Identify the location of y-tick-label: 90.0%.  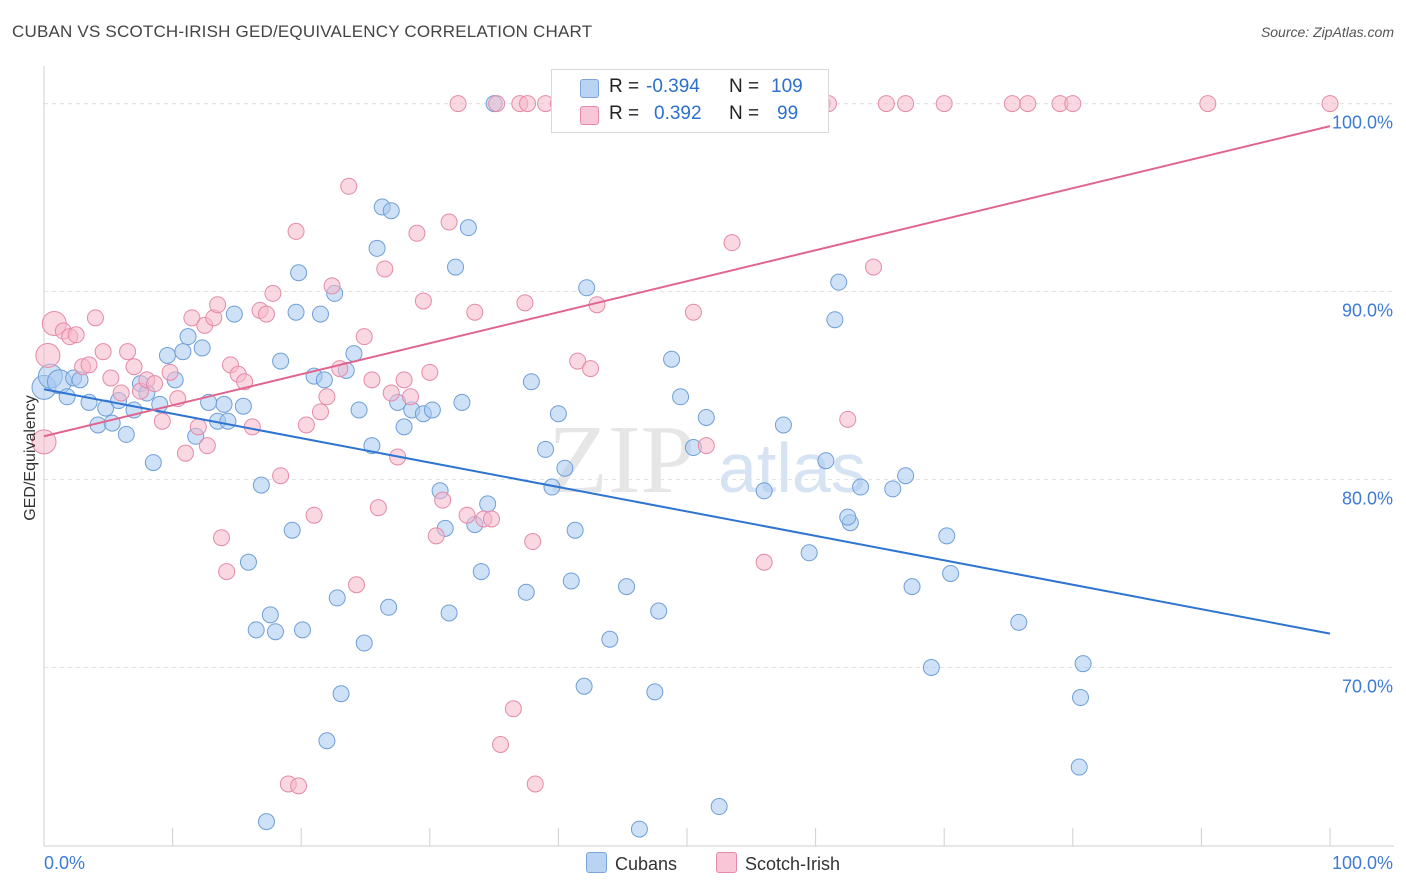
(1367, 311).